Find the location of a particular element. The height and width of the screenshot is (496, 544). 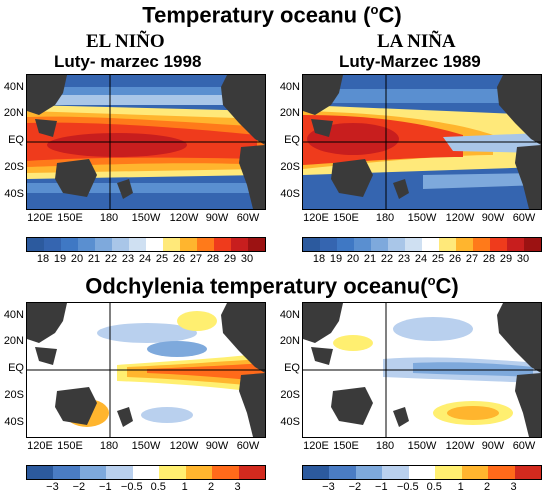

elnino-anomaly-lon-label: 120E is located at coordinates (40, 446).